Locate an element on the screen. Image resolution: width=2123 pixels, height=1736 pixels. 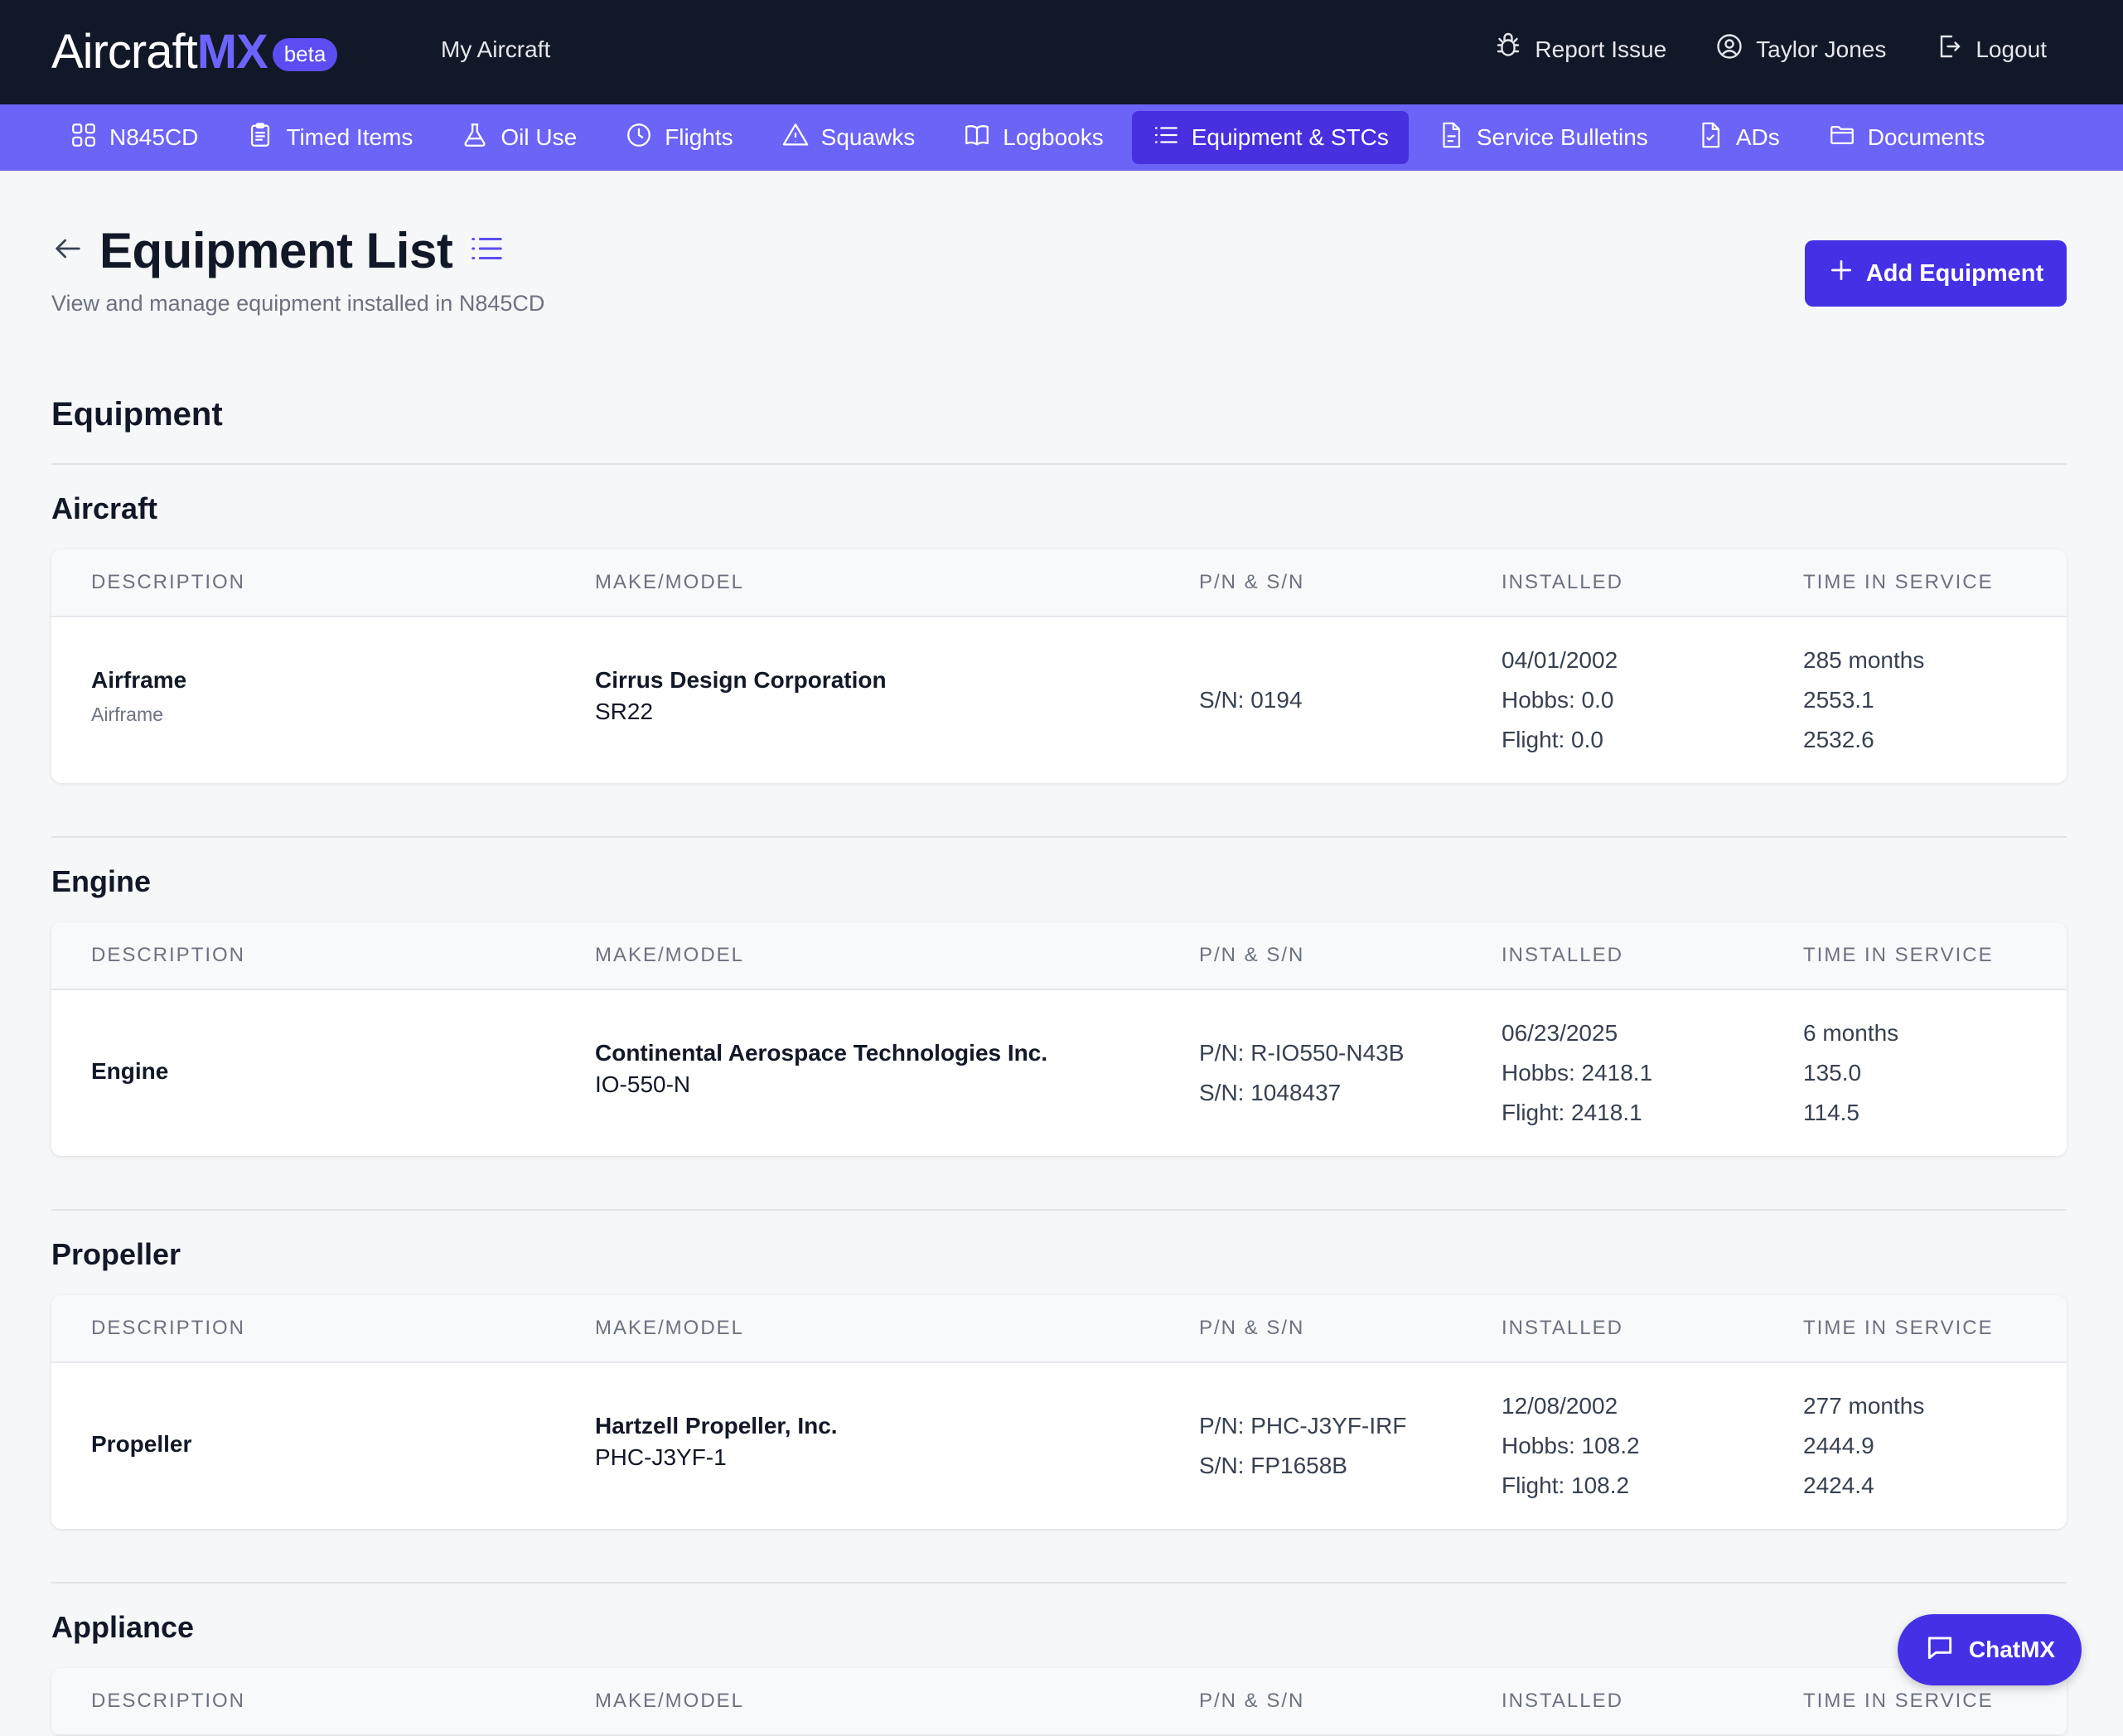
tab-equipment-stcs: Equipment & STCs is located at coordinates (1270, 137).